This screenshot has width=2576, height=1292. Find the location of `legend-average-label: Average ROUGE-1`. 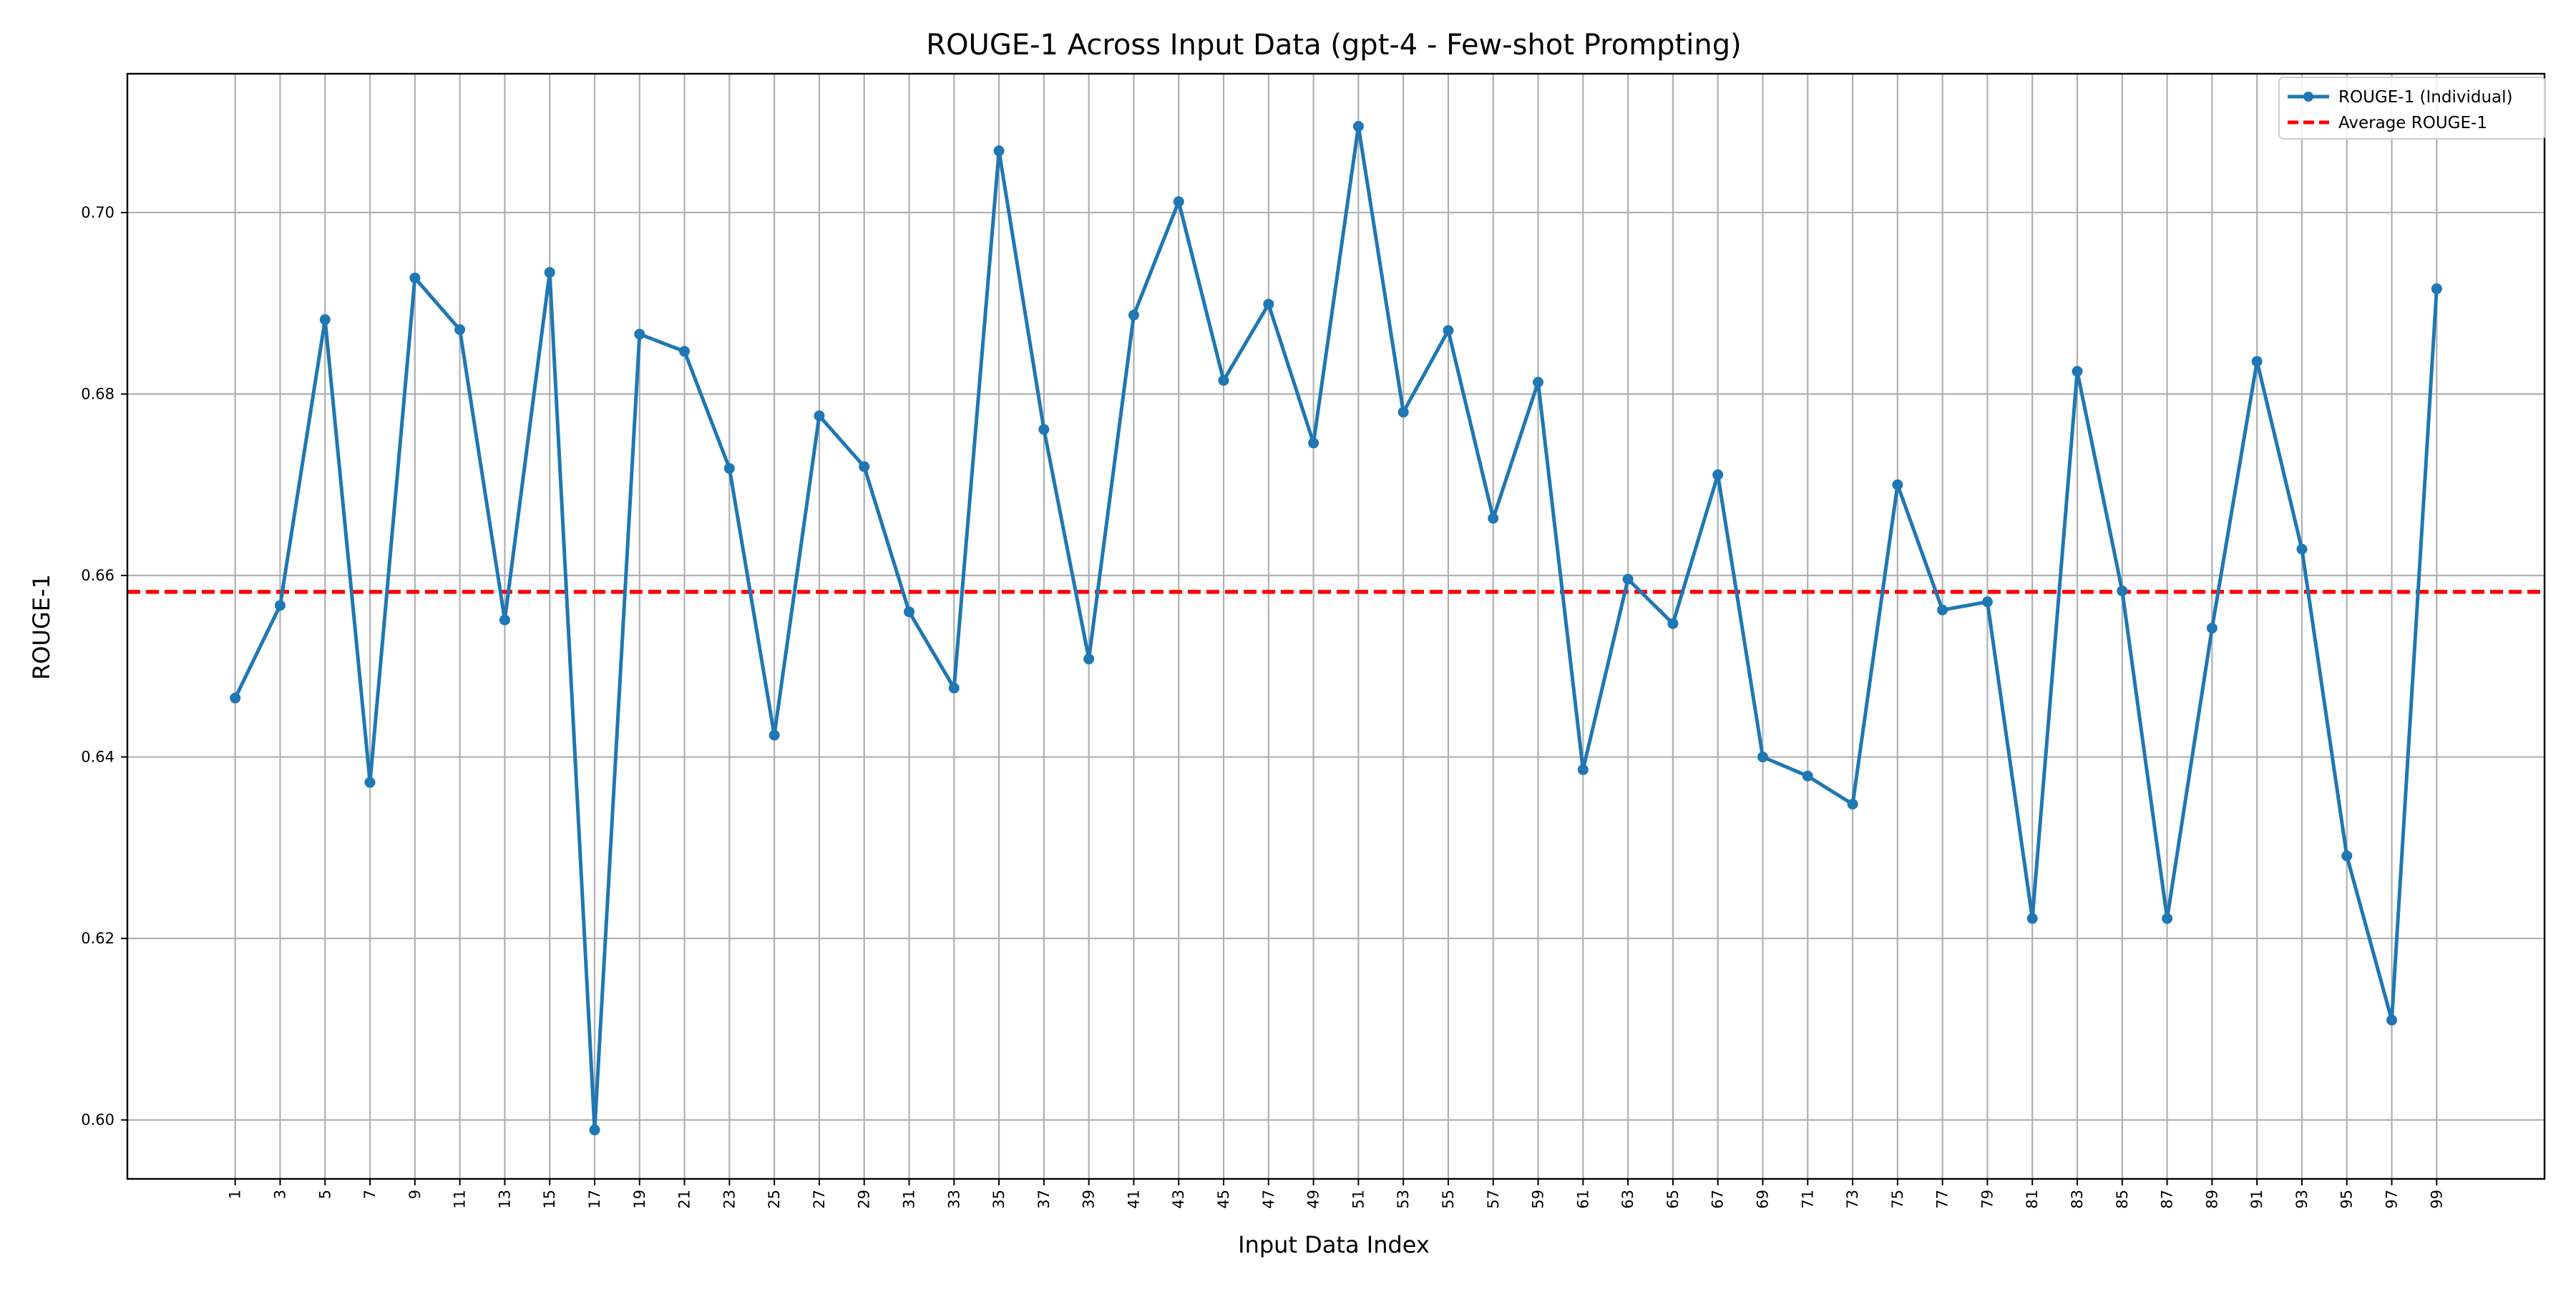

legend-average-label: Average ROUGE-1 is located at coordinates (2412, 123).